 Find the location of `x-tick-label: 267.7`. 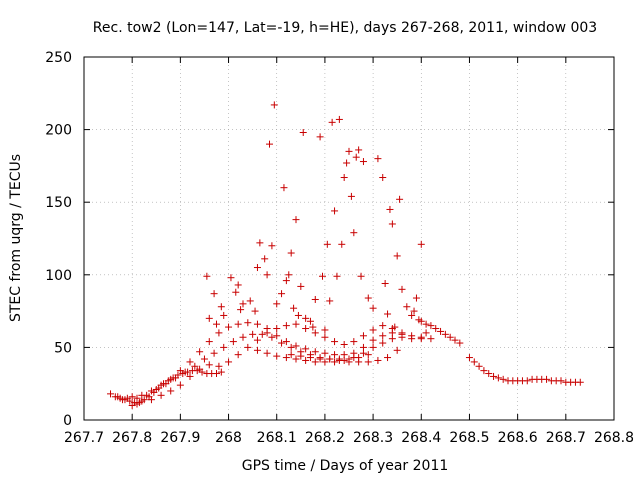

x-tick-label: 267.7 is located at coordinates (84, 438).